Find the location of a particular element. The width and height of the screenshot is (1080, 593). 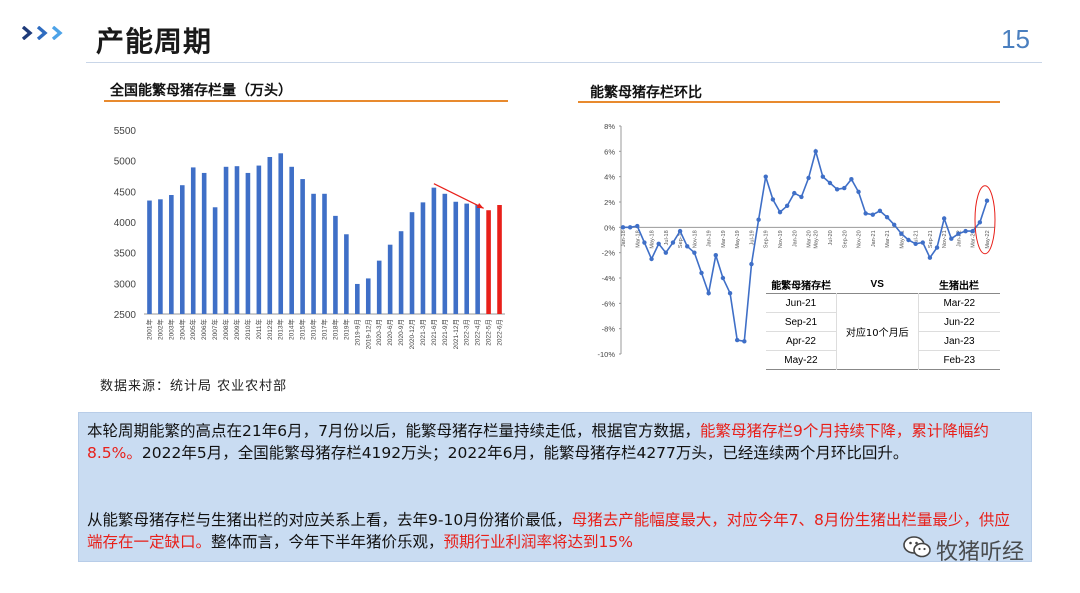

x-tick-label: 2020-3月 is located at coordinates (379, 332).